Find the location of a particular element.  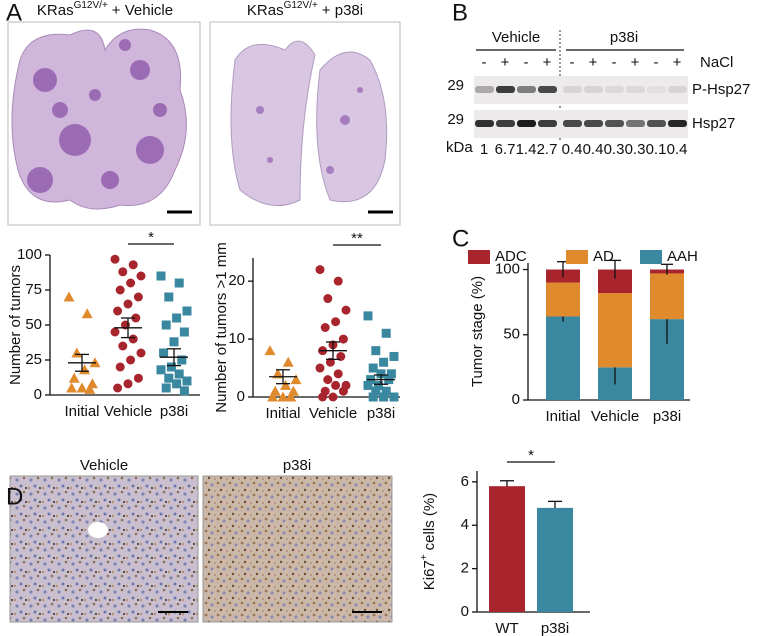

ihc-lumen is located at coordinates (98, 530).